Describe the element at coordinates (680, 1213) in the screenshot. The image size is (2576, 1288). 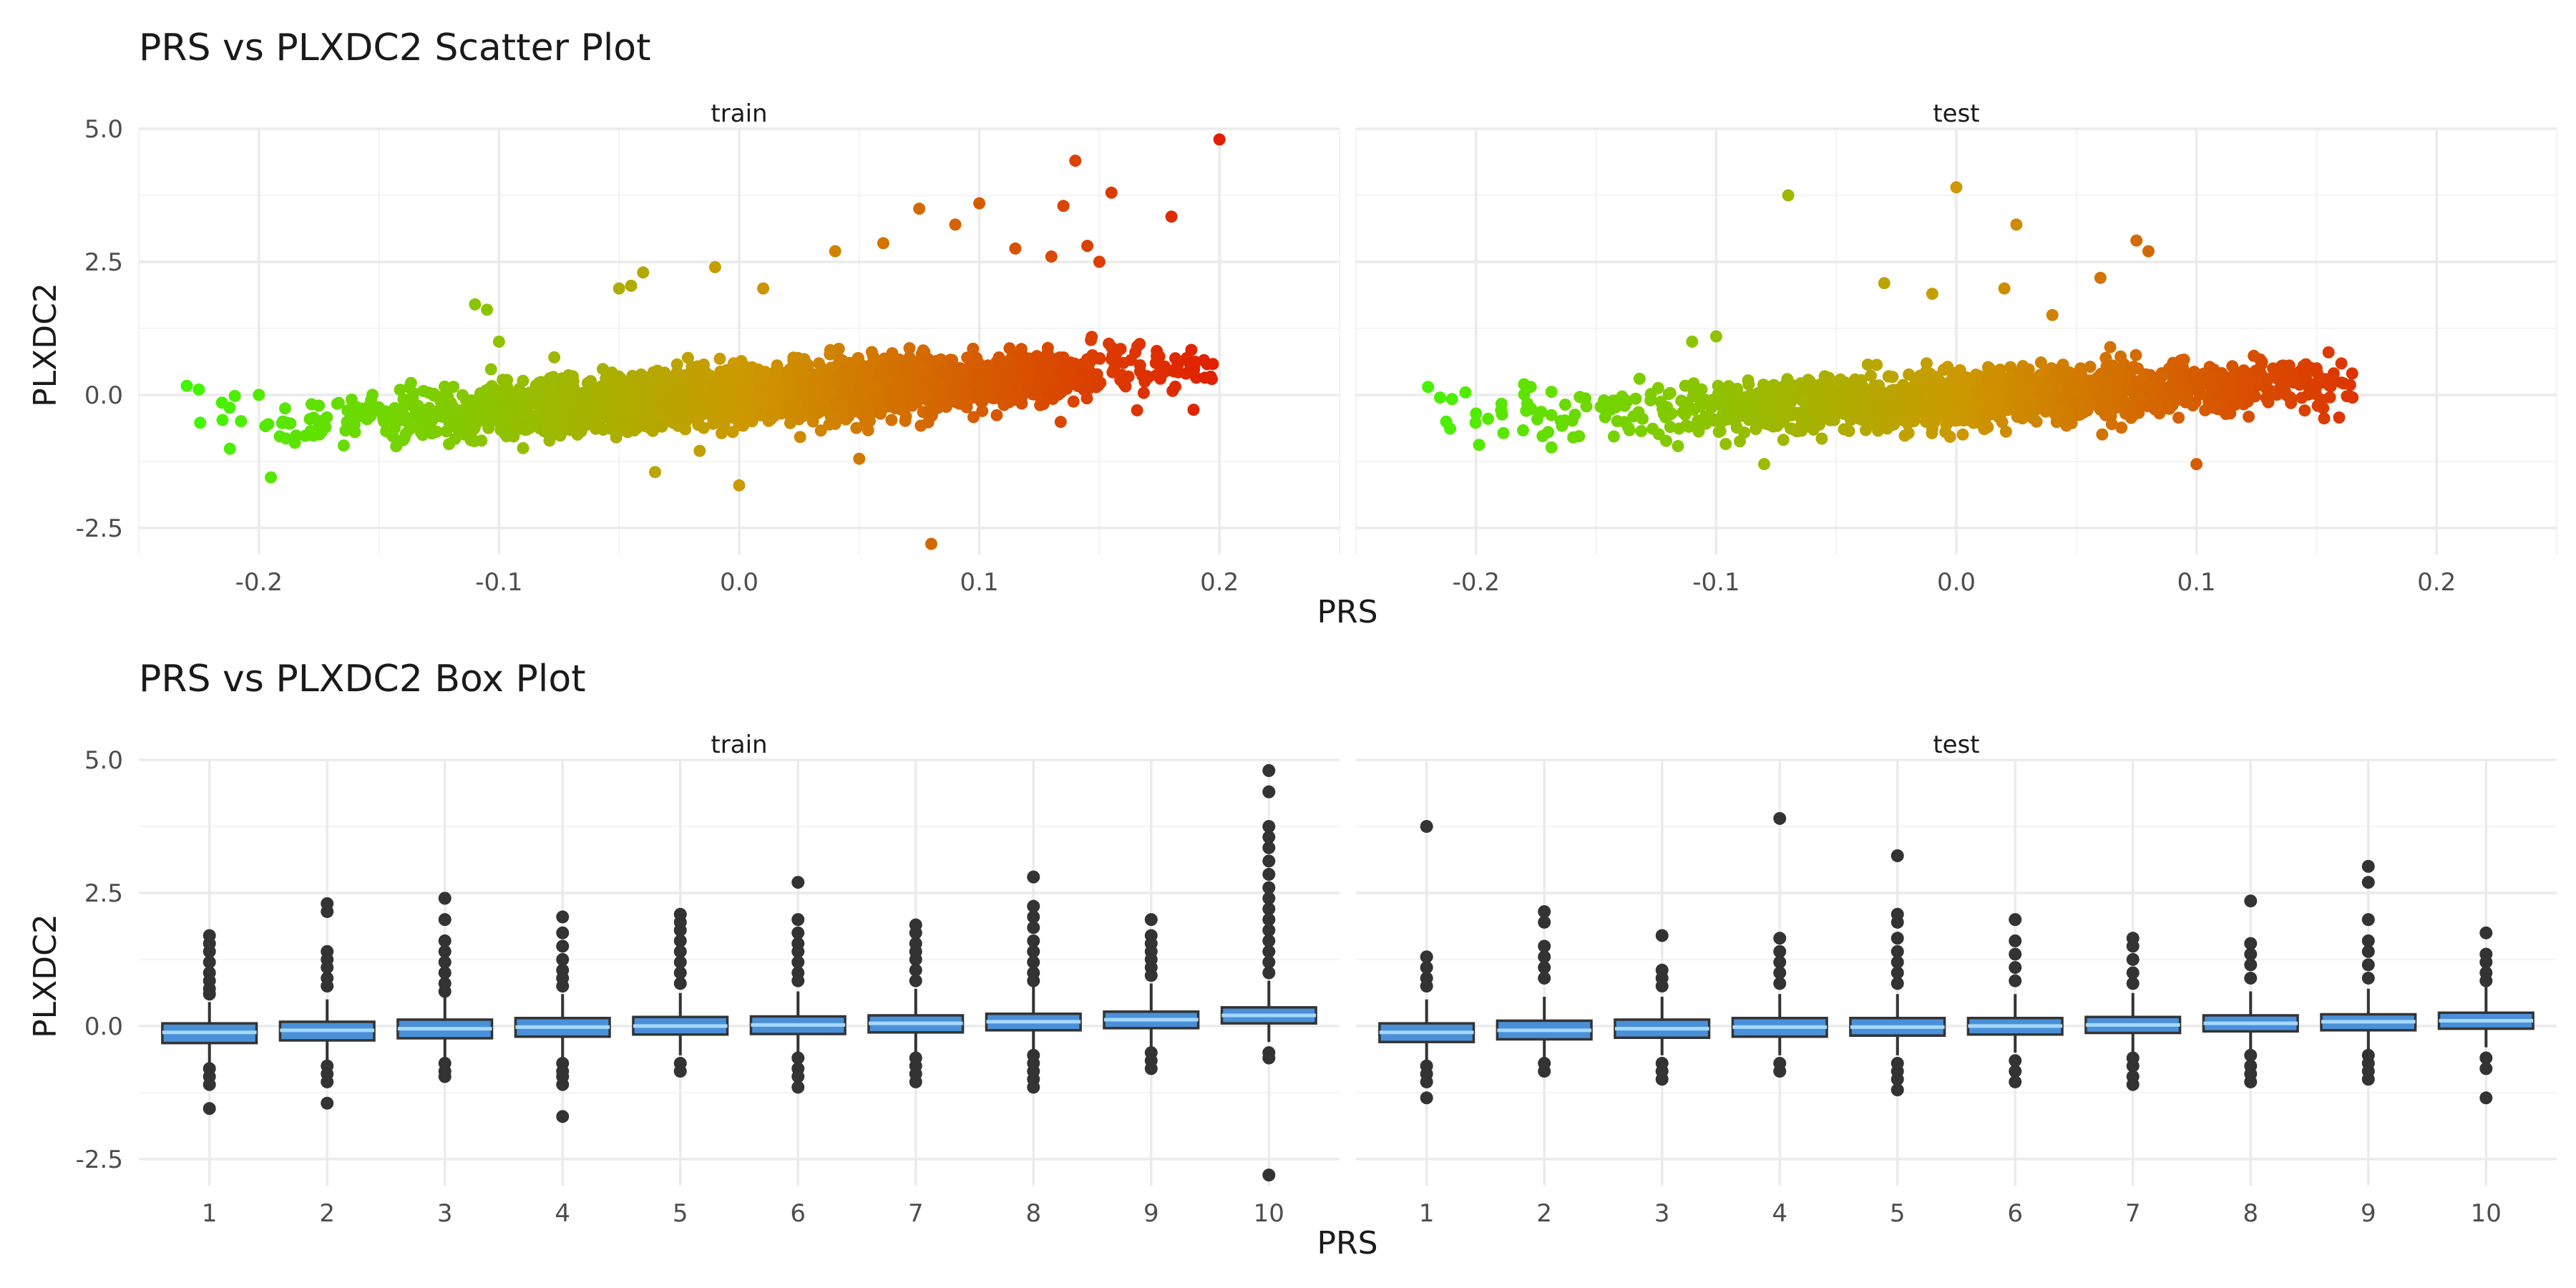
I see `x-tick-label: 5` at that location.